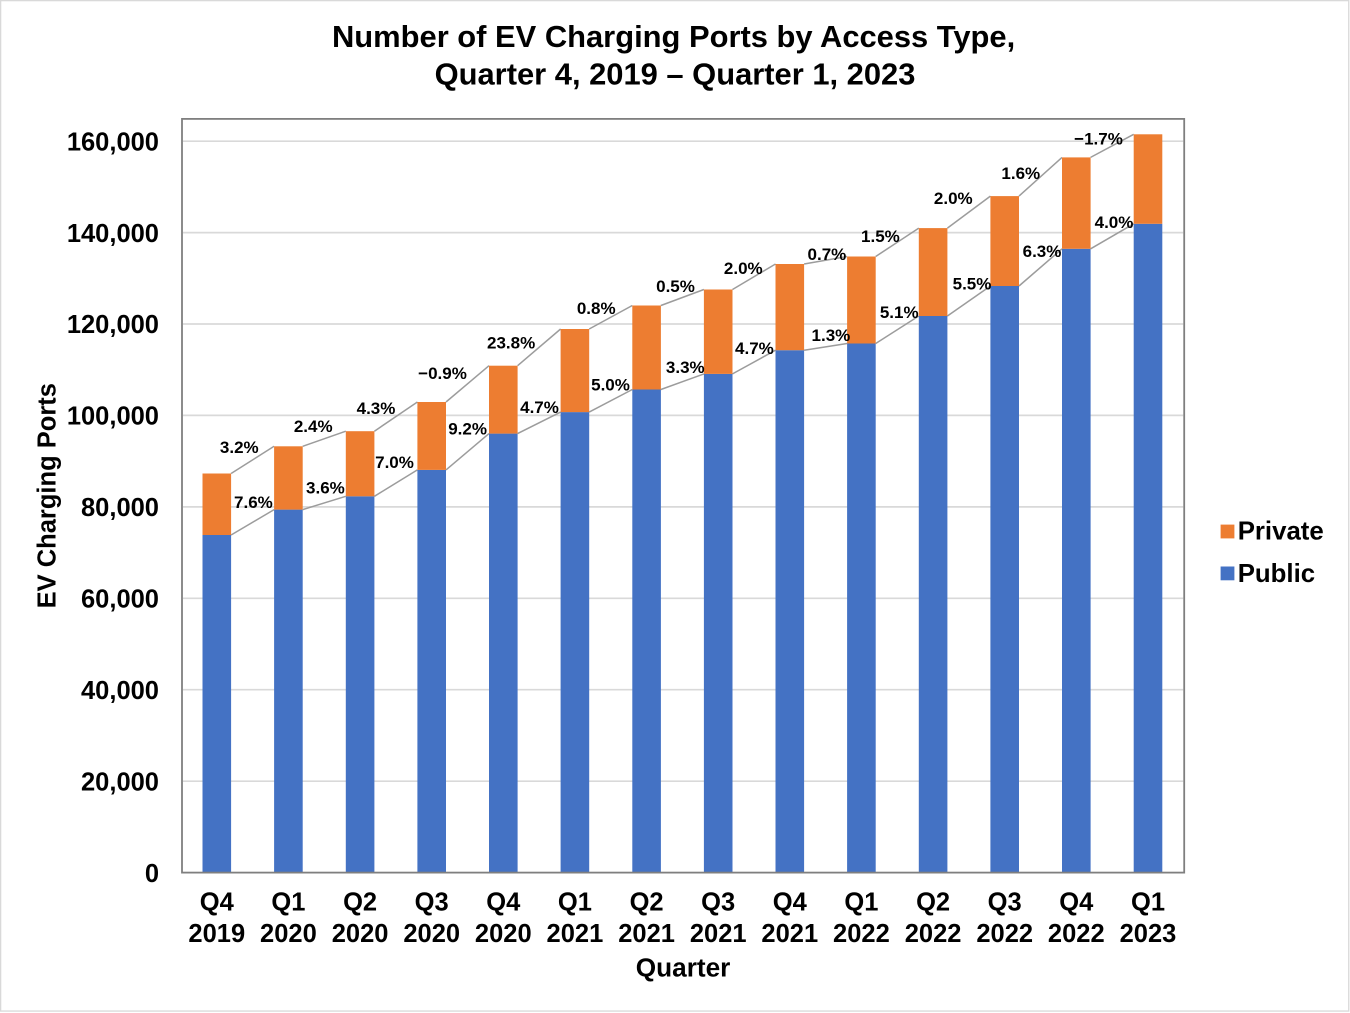 The image size is (1350, 1013). Describe the element at coordinates (899, 312) in the screenshot. I see `svg-text: 5.1%` at that location.